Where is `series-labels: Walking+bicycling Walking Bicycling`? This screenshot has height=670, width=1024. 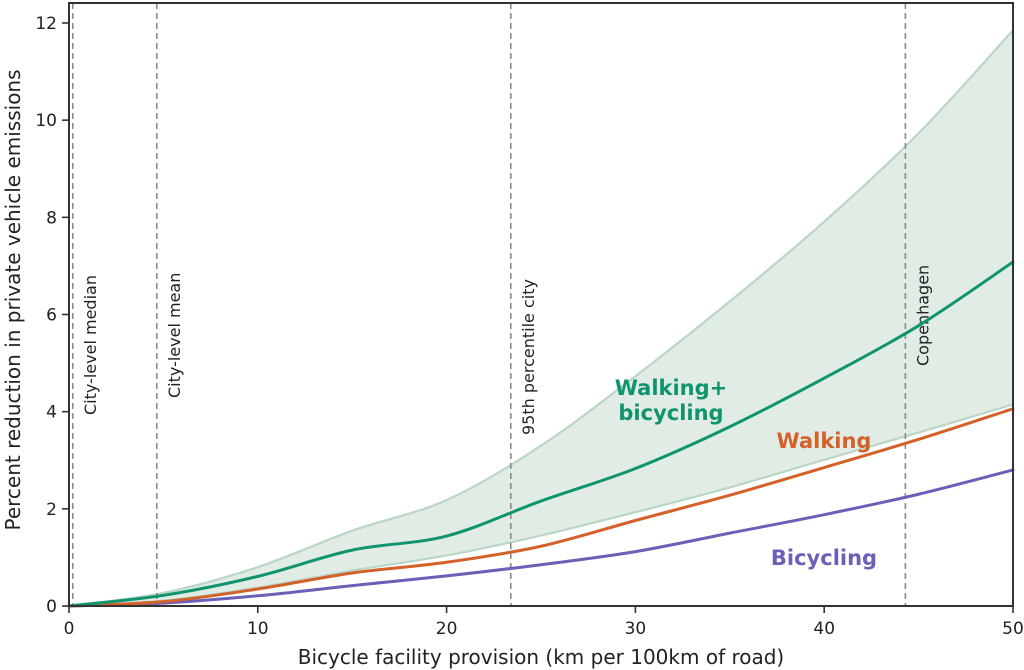 series-labels: Walking+bicycling Walking Bicycling is located at coordinates (746, 473).